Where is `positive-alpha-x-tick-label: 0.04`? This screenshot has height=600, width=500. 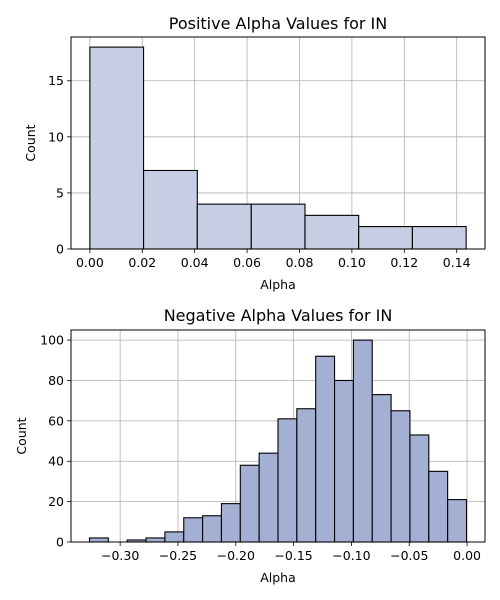 positive-alpha-x-tick-label: 0.04 is located at coordinates (195, 262).